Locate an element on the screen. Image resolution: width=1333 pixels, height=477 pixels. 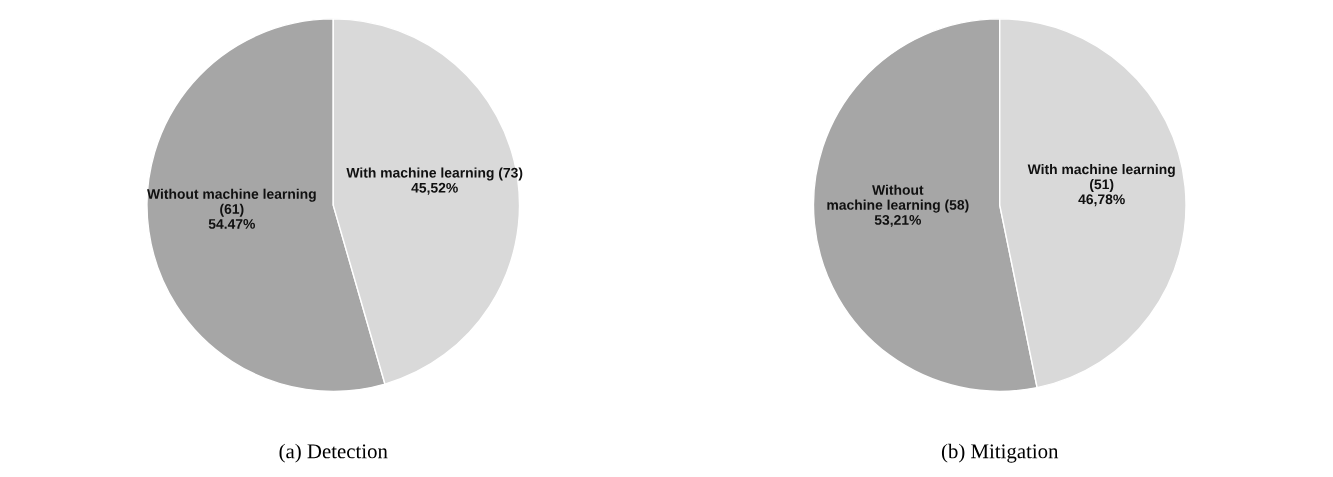
text: (a) Detection is located at coordinates (333, 453).